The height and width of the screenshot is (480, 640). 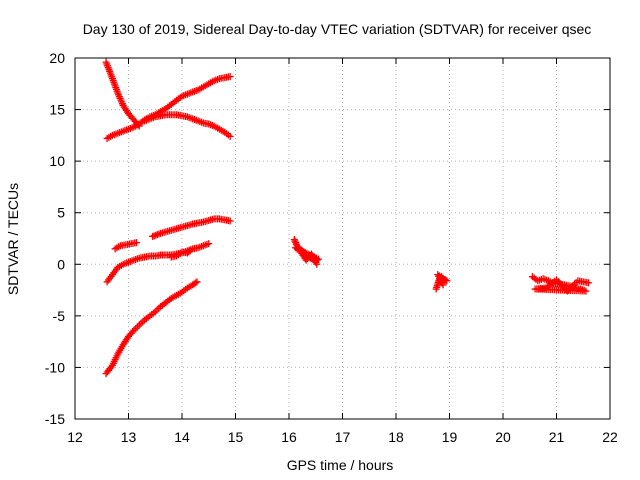 What do you see at coordinates (191, 227) in the screenshot?
I see `series-arc-mid-upper` at bounding box center [191, 227].